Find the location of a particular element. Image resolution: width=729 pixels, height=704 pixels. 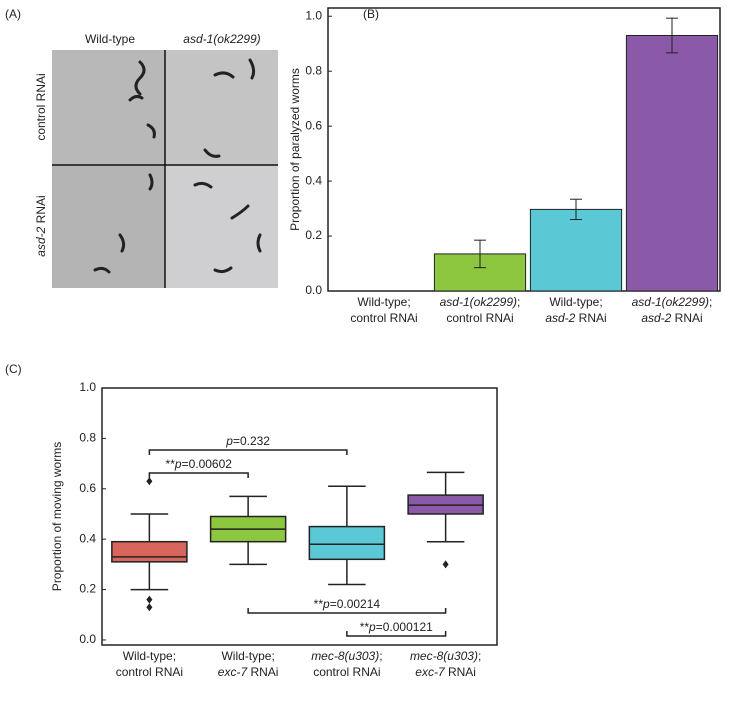

micrographs is located at coordinates (165, 169).